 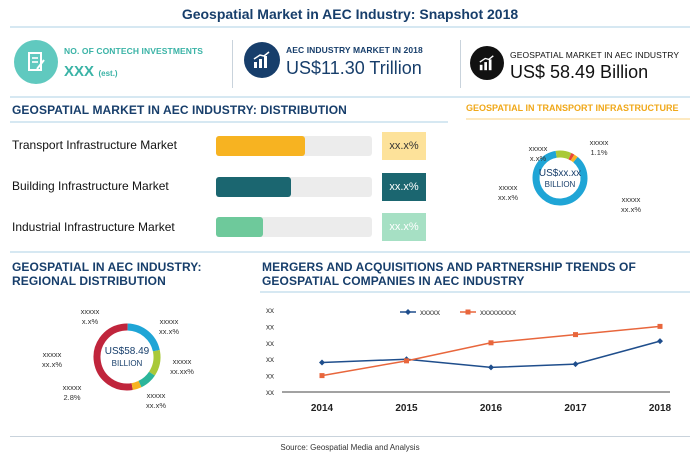 I want to click on transport-label: xxxxx 1.1%, so click(x=599, y=148).